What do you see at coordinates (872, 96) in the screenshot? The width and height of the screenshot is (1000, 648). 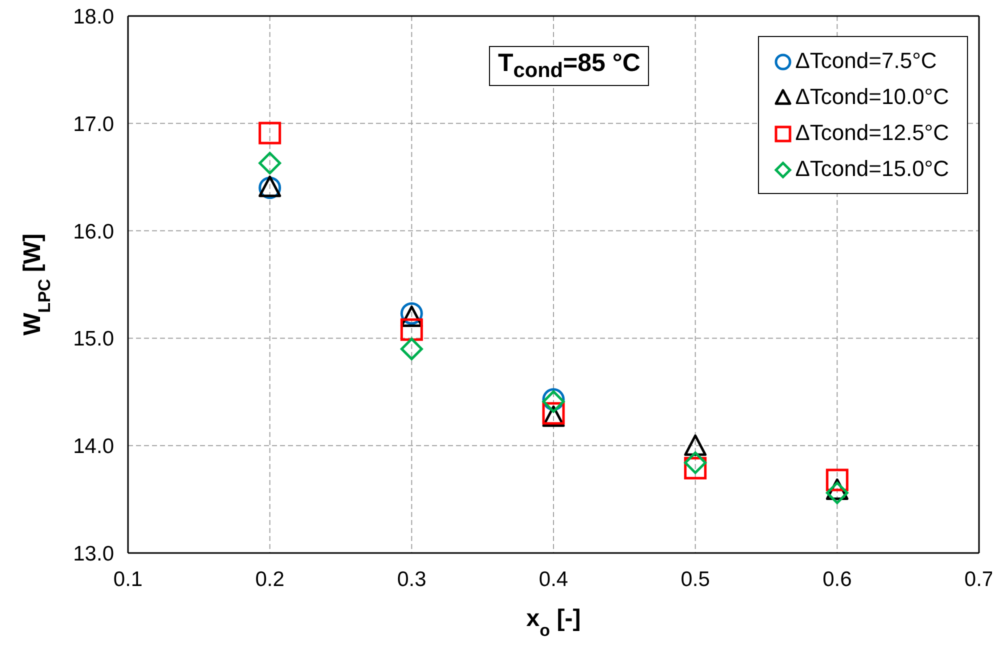 I see `legend-label: ΔTcond=10.0°C` at bounding box center [872, 96].